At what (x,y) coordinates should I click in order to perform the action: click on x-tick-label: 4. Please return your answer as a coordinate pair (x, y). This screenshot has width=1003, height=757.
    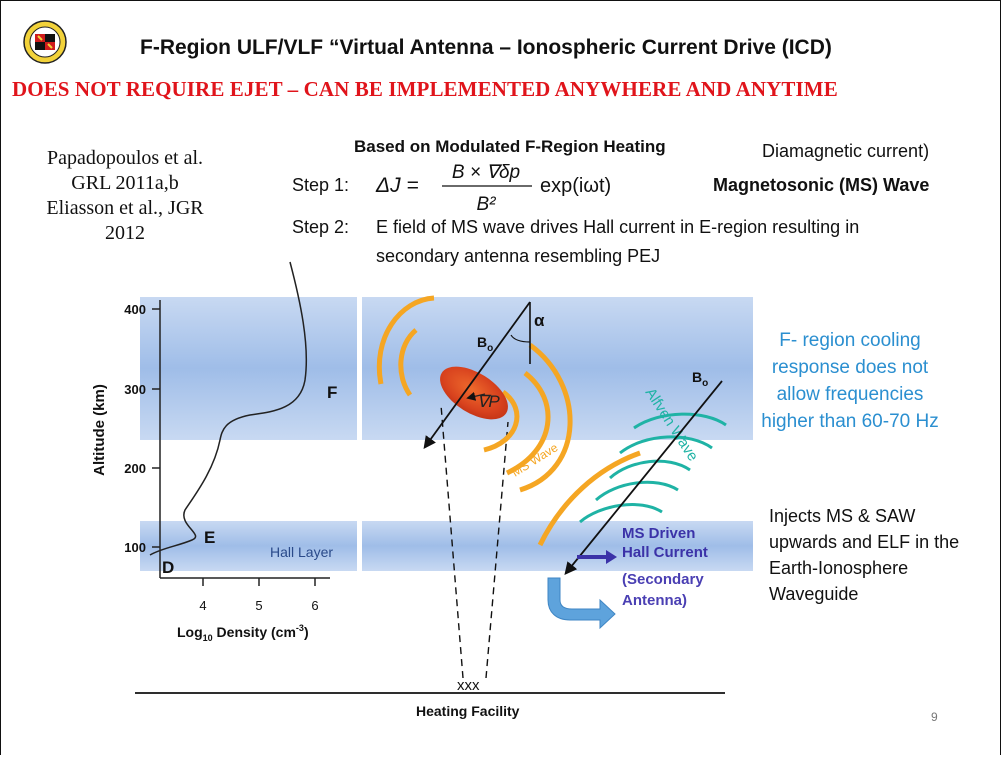
    Looking at the image, I should click on (202, 605).